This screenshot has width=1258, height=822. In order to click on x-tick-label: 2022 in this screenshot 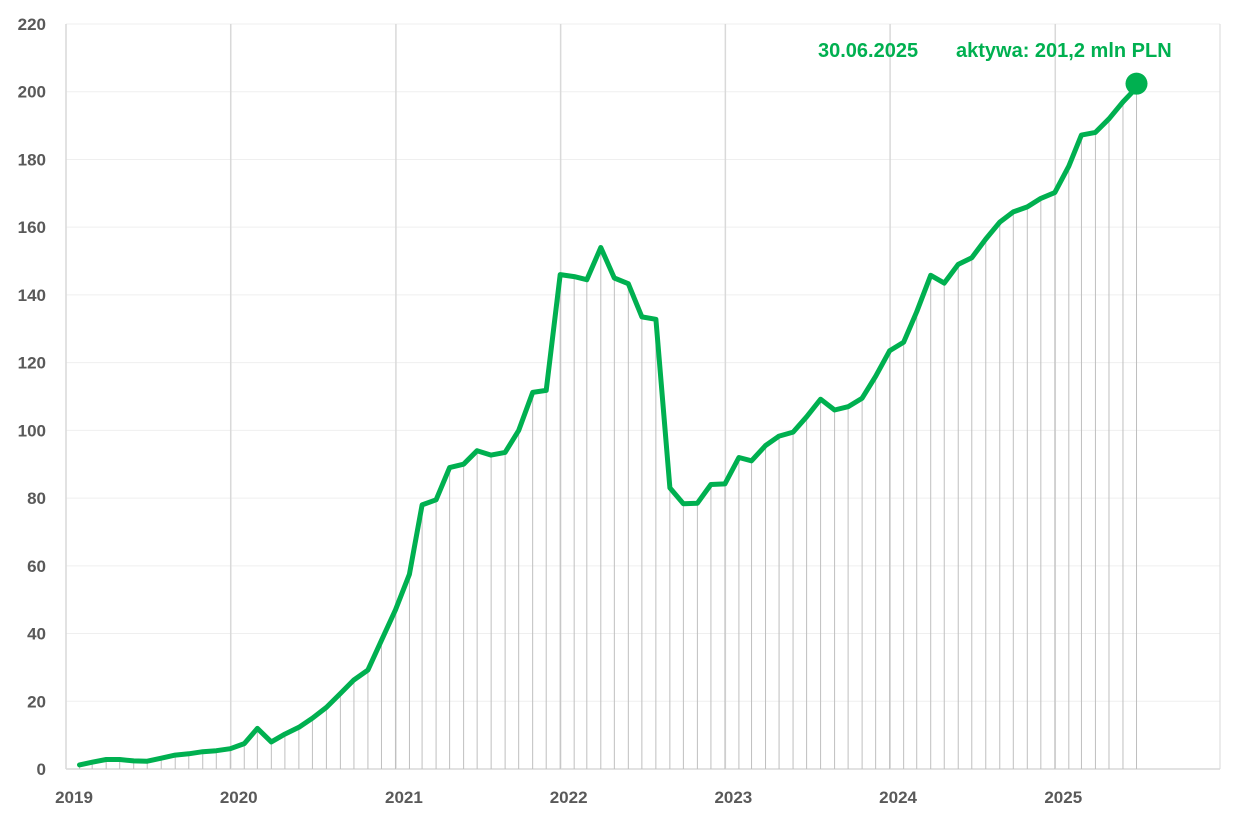, I will do `click(569, 797)`.